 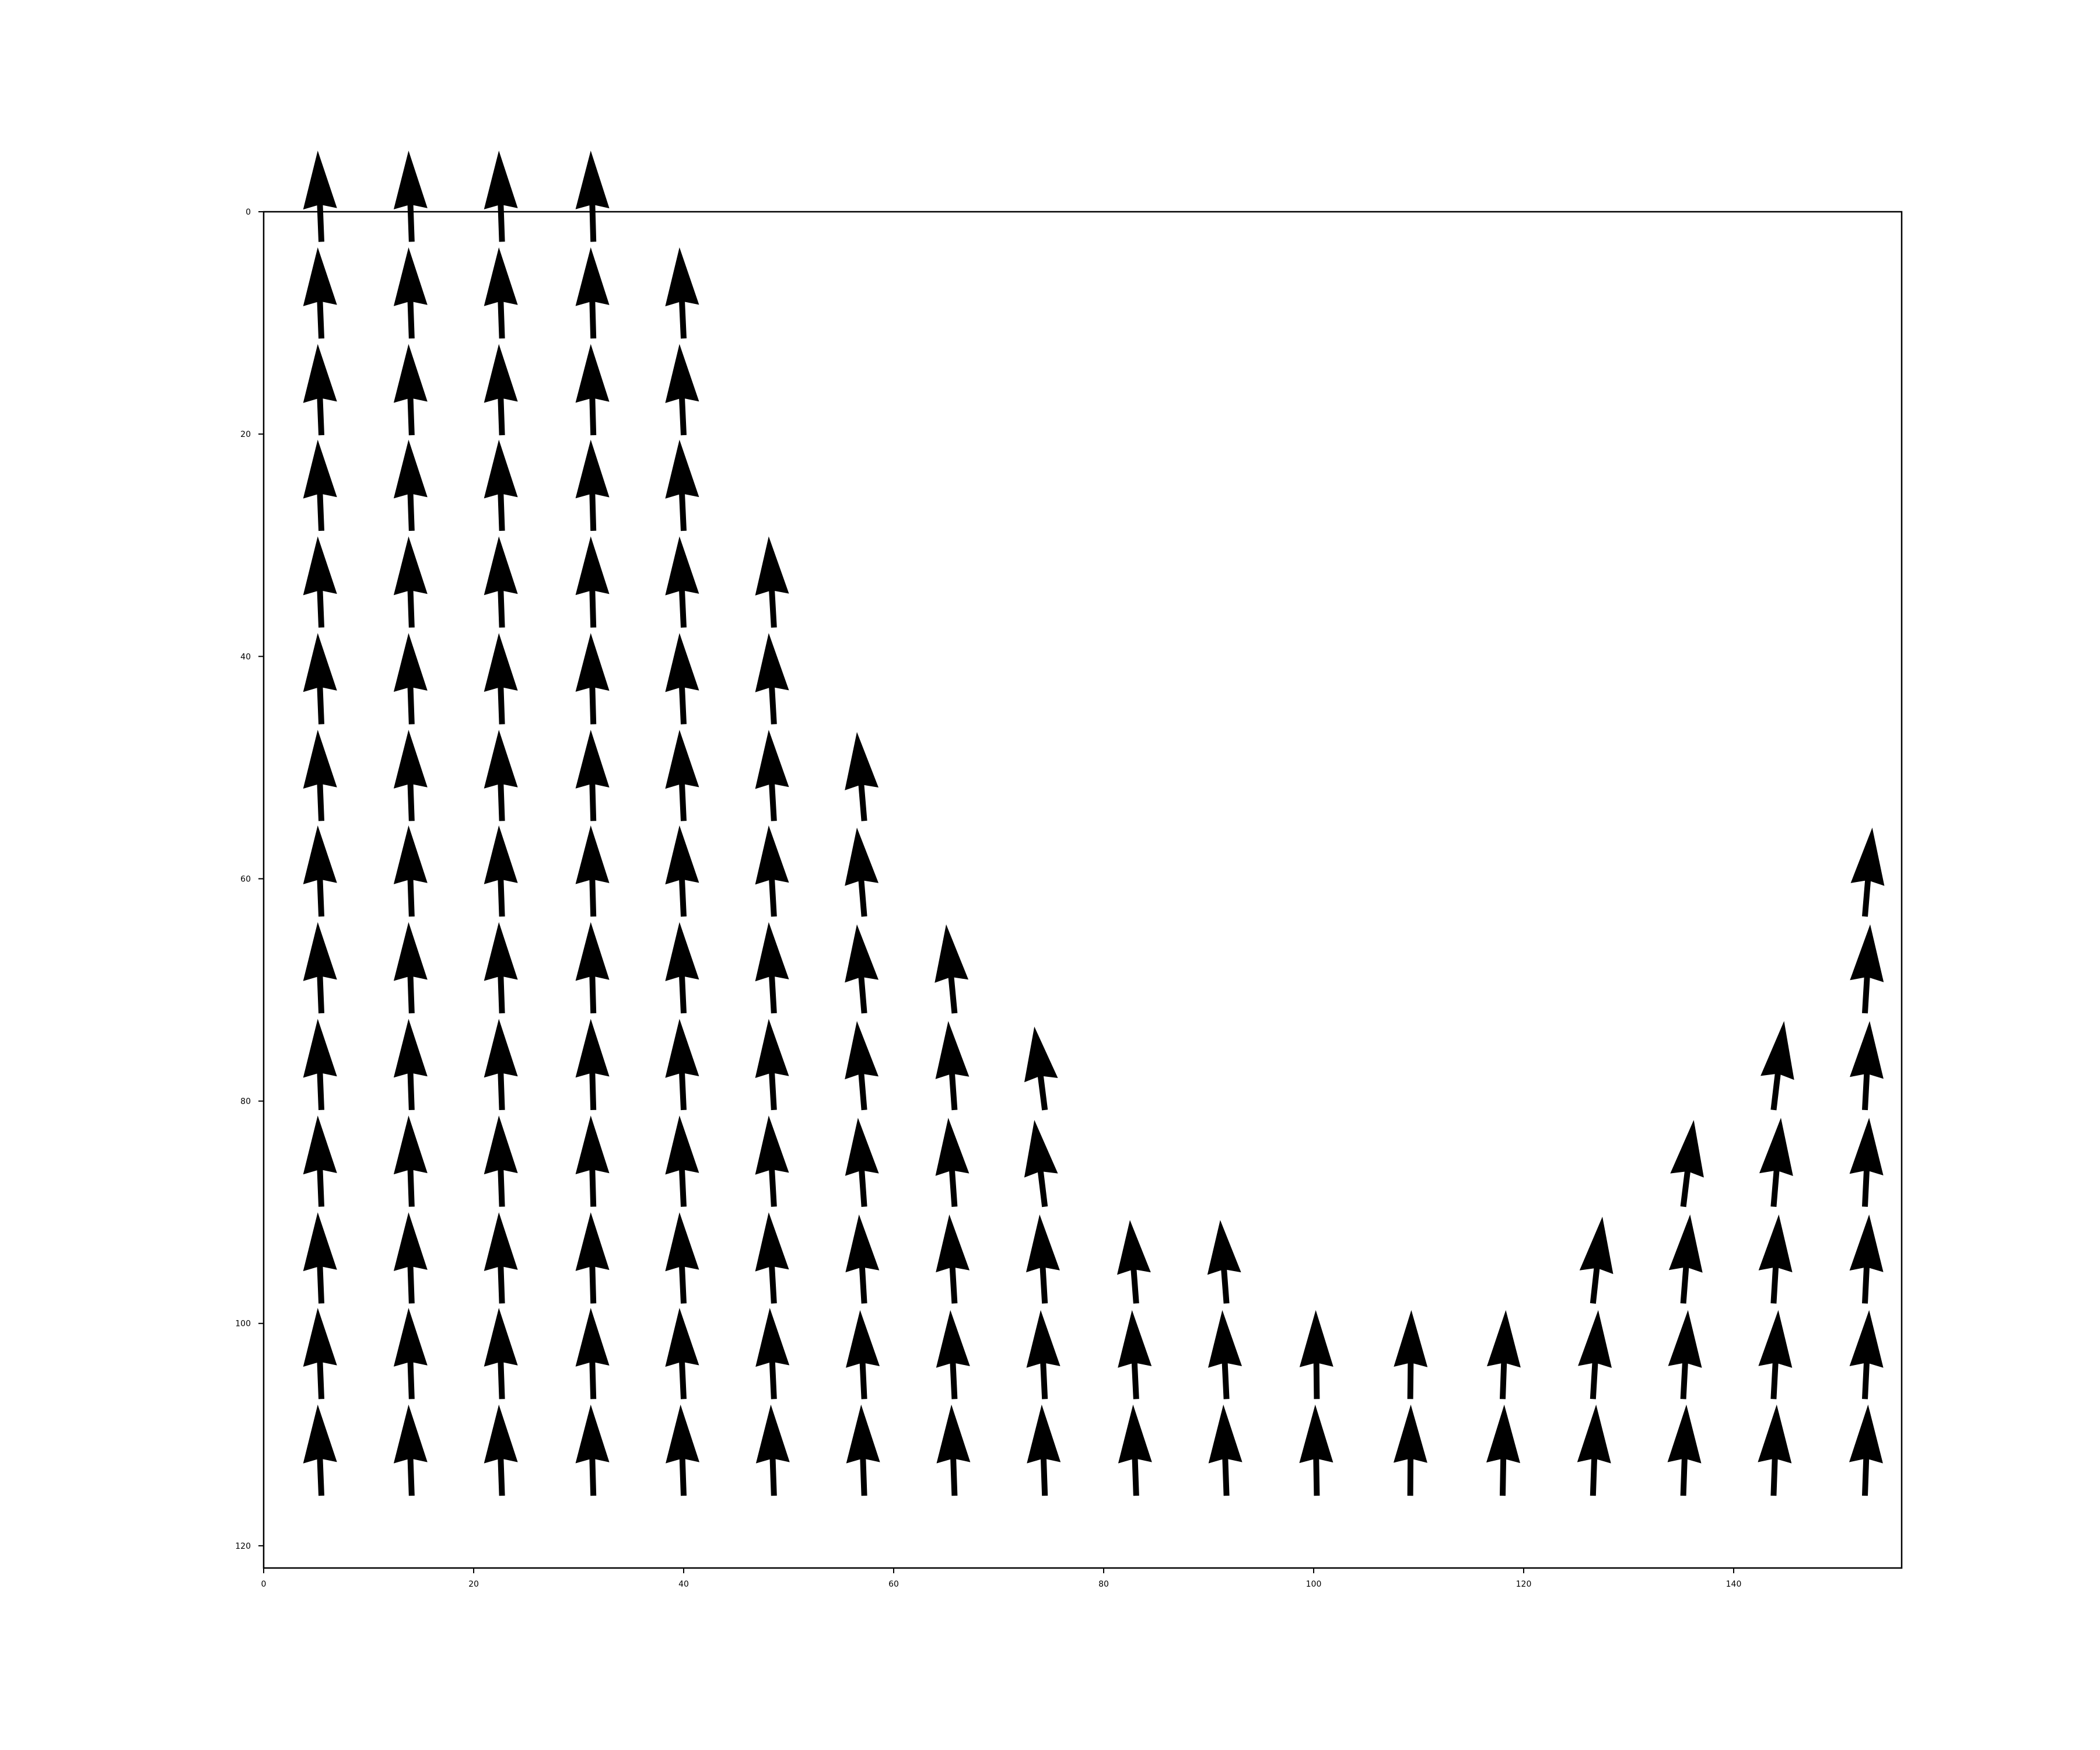 I want to click on y-tick-label: 100, so click(x=243, y=1324).